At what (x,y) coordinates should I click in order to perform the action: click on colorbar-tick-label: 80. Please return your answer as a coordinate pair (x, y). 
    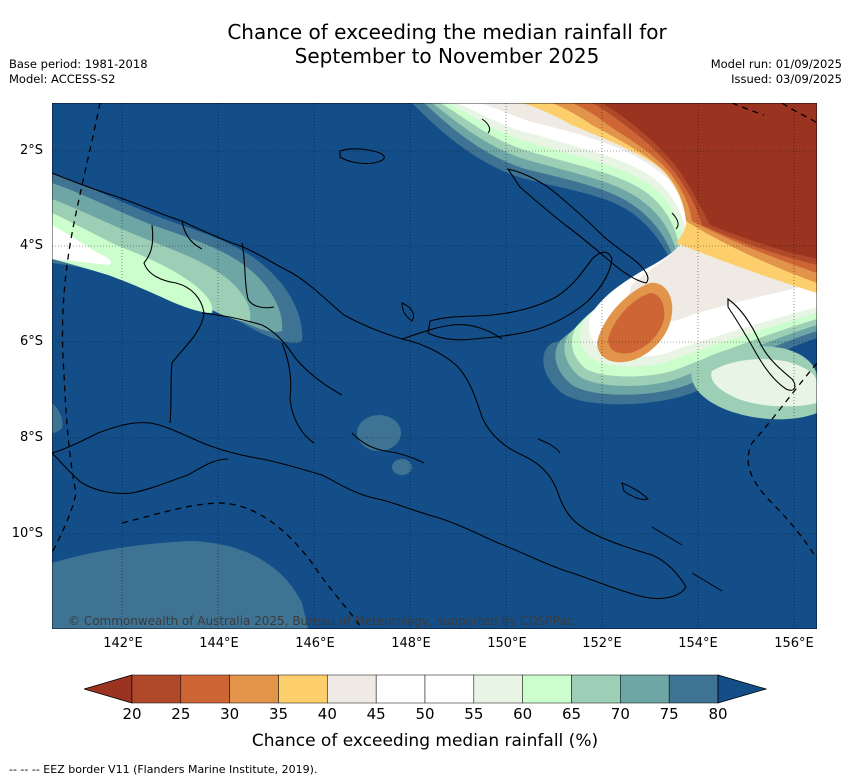
    Looking at the image, I should click on (718, 714).